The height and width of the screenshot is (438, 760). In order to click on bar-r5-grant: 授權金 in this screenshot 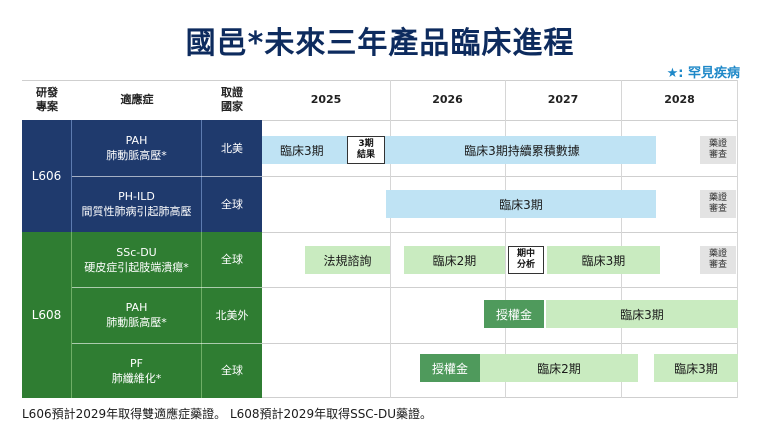, I will do `click(450, 368)`.